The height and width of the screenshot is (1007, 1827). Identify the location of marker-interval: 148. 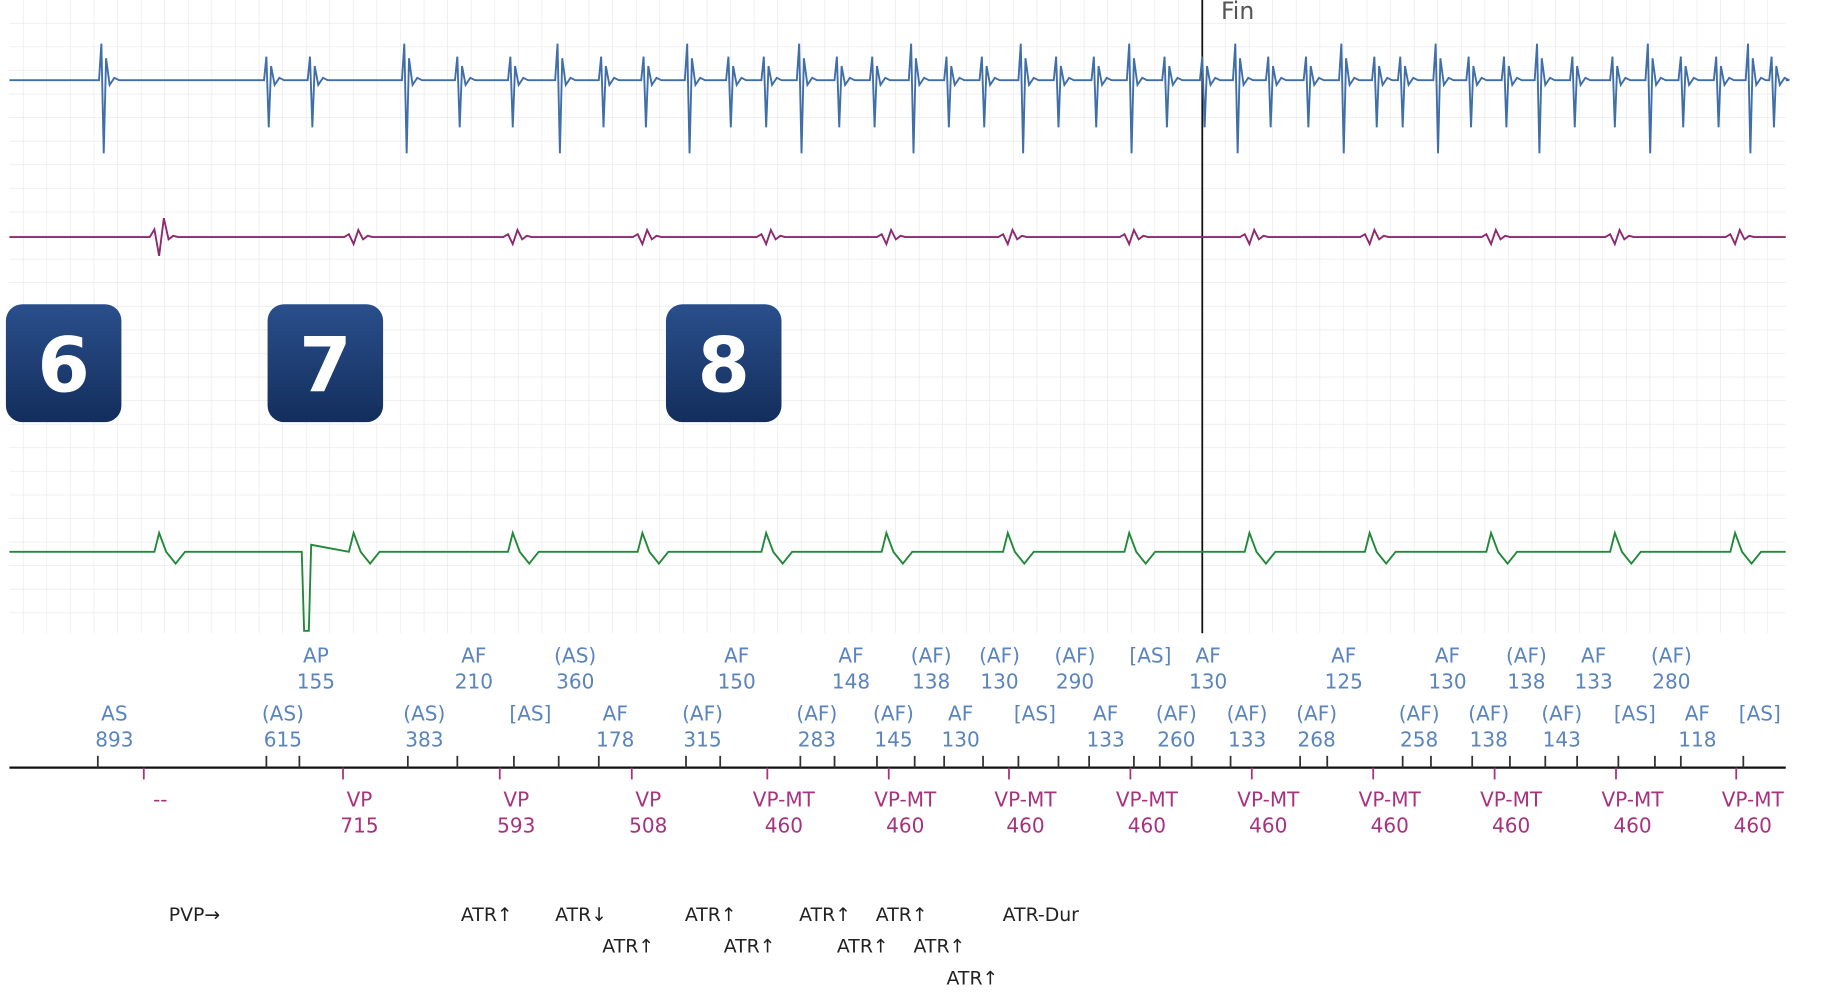
(851, 682).